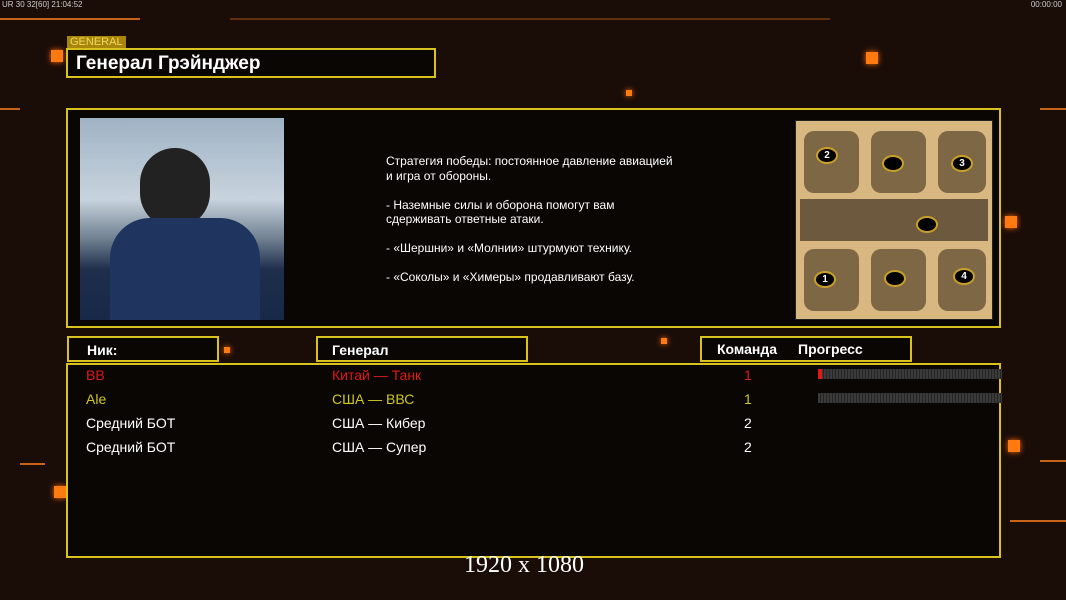 This screenshot has height=600, width=1066. Describe the element at coordinates (830, 349) in the screenshot. I see `header-progress-label: Прогресс` at that location.